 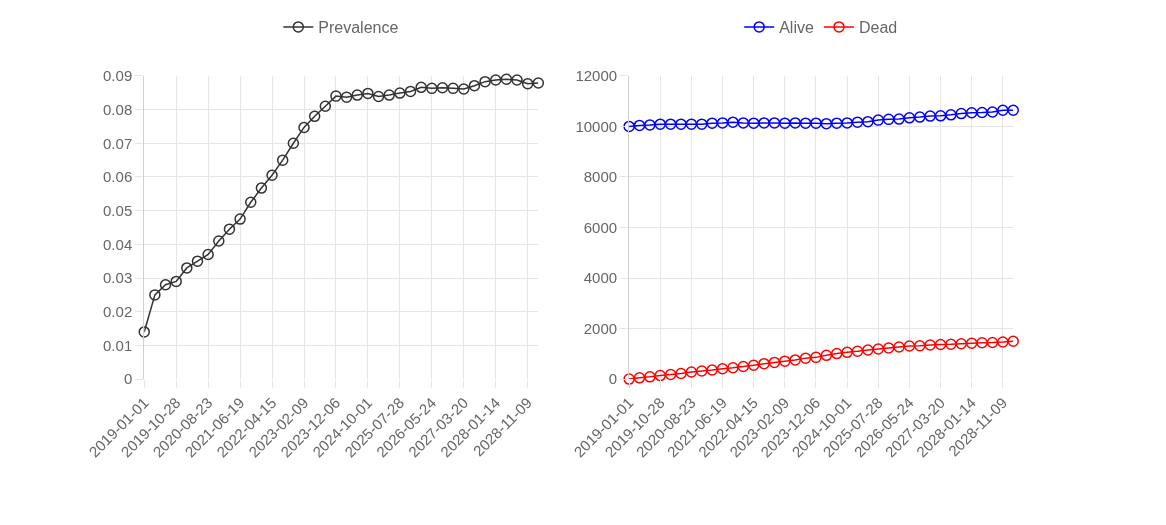 I want to click on y-tick-label: 8000, so click(x=600, y=177).